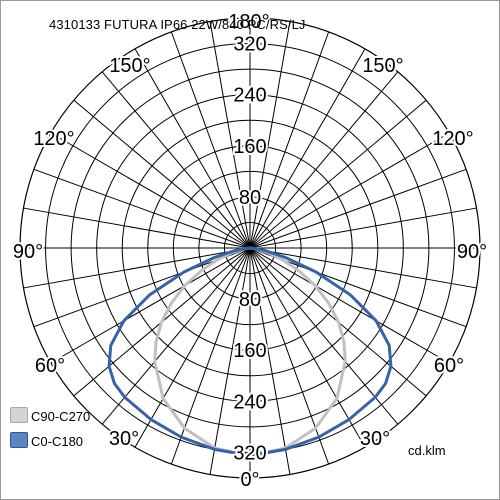 The image size is (500, 500). Describe the element at coordinates (61, 416) in the screenshot. I see `legend-label-c90: C90-C270` at that location.